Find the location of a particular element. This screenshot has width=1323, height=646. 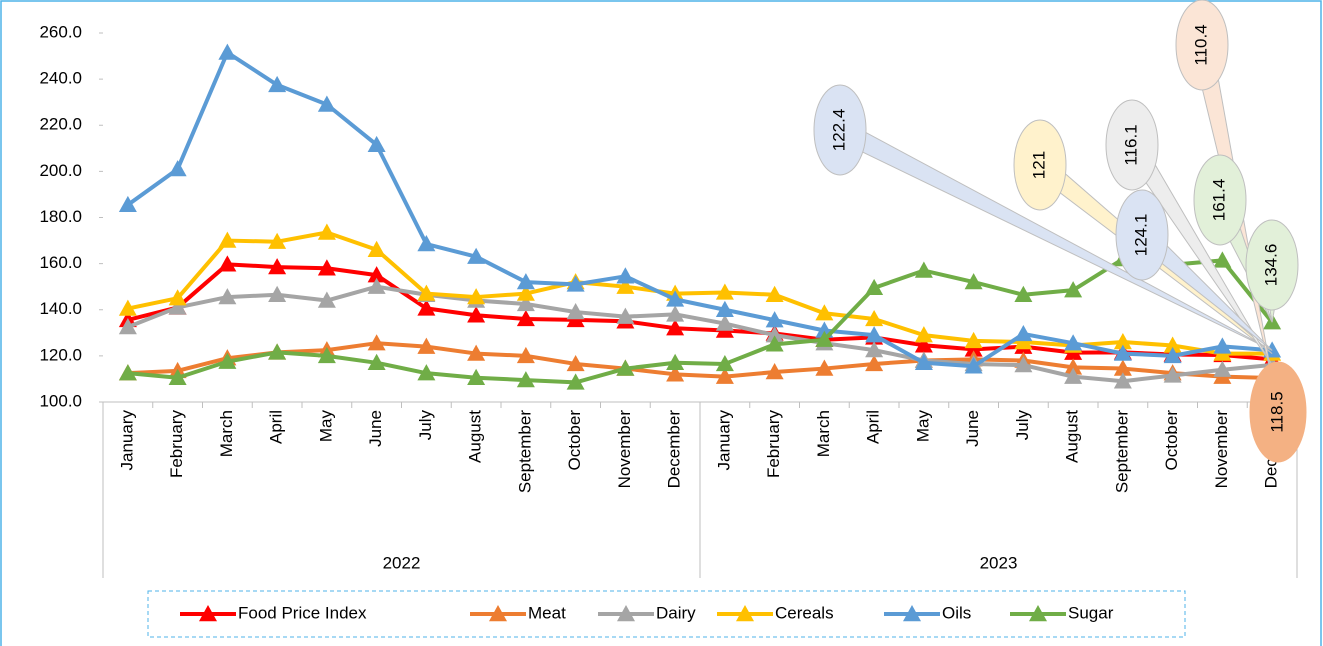

y-tick-label: 200.0 is located at coordinates (60, 170).